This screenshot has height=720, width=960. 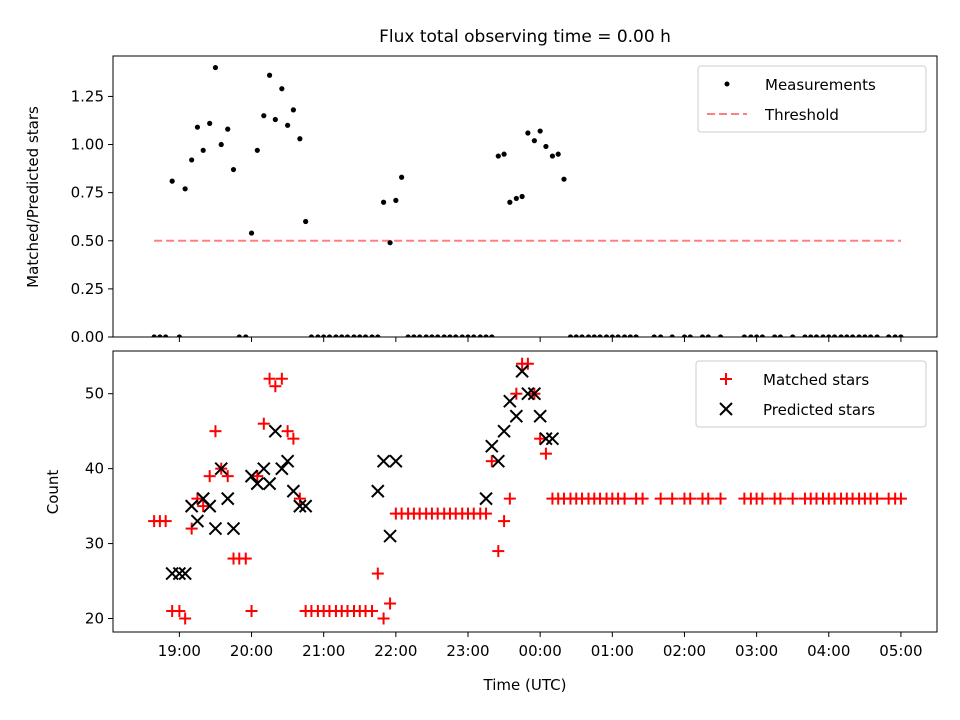 What do you see at coordinates (33, 197) in the screenshot?
I see `top-y-axis-label: Matched/Predicted stars` at bounding box center [33, 197].